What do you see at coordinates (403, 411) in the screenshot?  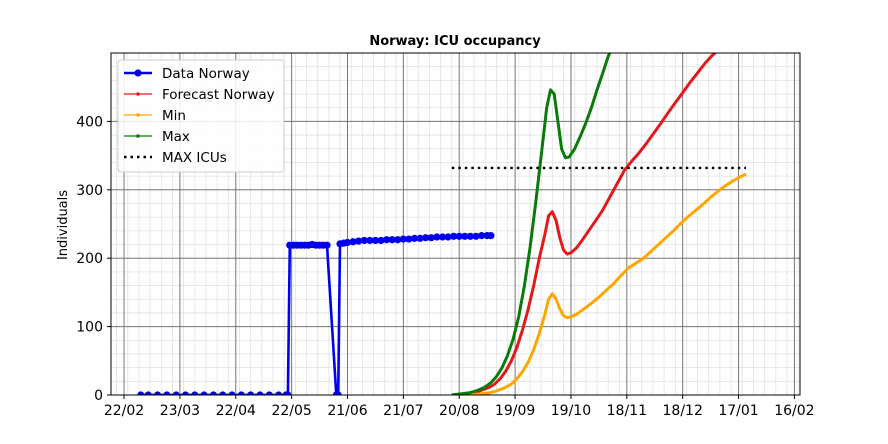 I see `x-tick-label: 21/07` at bounding box center [403, 411].